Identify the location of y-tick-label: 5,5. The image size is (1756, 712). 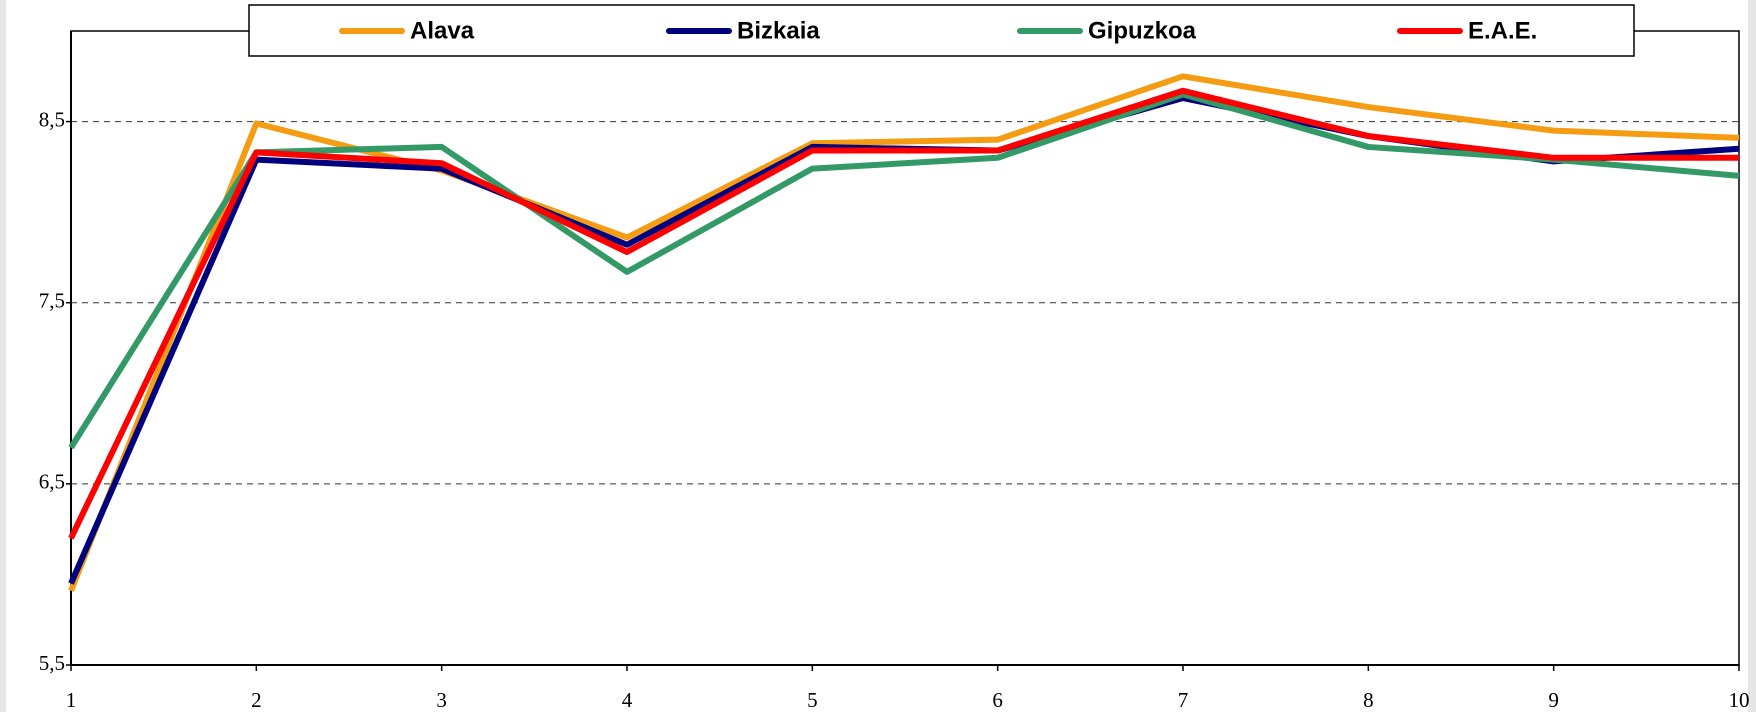
(52, 663).